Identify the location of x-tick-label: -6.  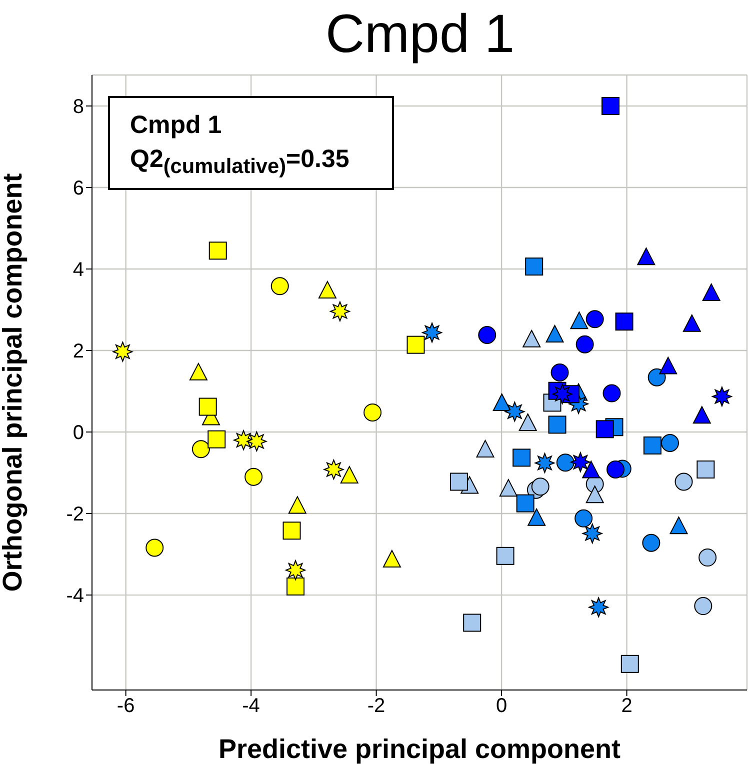
(125, 706).